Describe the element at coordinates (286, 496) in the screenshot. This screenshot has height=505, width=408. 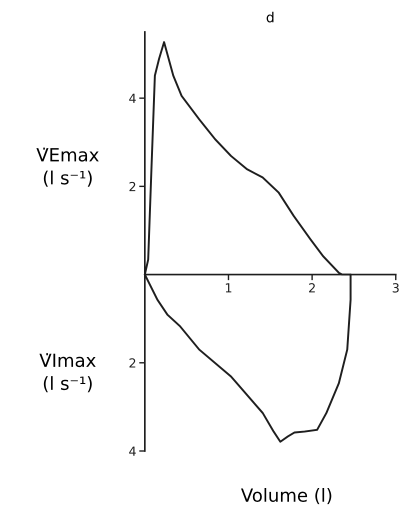
I see `x-axis-title: Volume (l)` at that location.